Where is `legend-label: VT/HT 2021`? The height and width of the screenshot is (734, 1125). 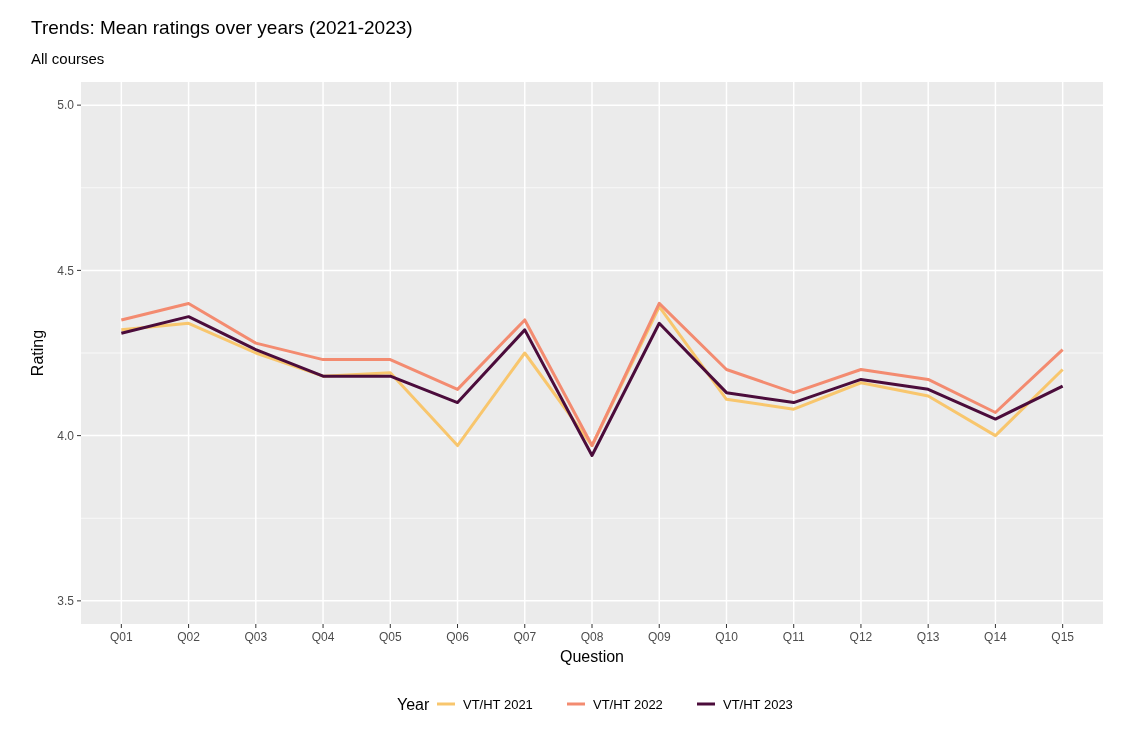 legend-label: VT/HT 2021 is located at coordinates (498, 704).